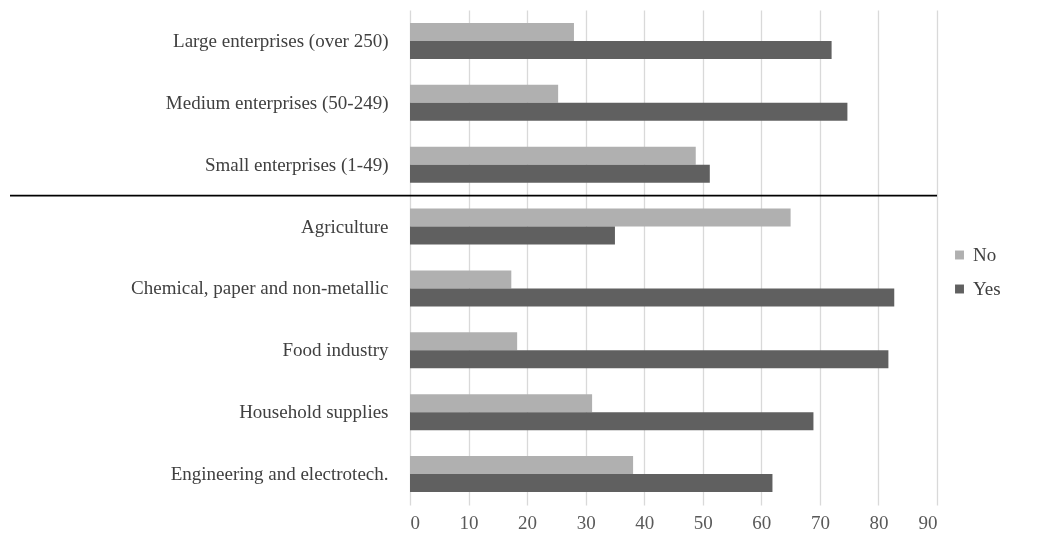 Image resolution: width=1054 pixels, height=551 pixels. I want to click on y-tick-label: Medium enterprises (50-249), so click(277, 102).